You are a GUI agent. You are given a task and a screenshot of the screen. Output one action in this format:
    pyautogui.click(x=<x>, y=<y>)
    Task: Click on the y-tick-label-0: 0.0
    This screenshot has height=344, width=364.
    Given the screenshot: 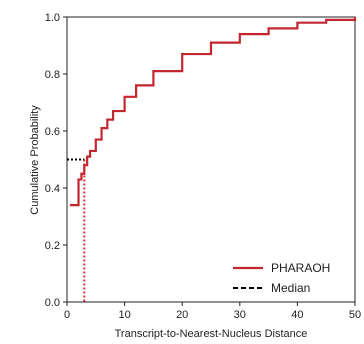 What is the action you would take?
    pyautogui.click(x=52, y=303)
    